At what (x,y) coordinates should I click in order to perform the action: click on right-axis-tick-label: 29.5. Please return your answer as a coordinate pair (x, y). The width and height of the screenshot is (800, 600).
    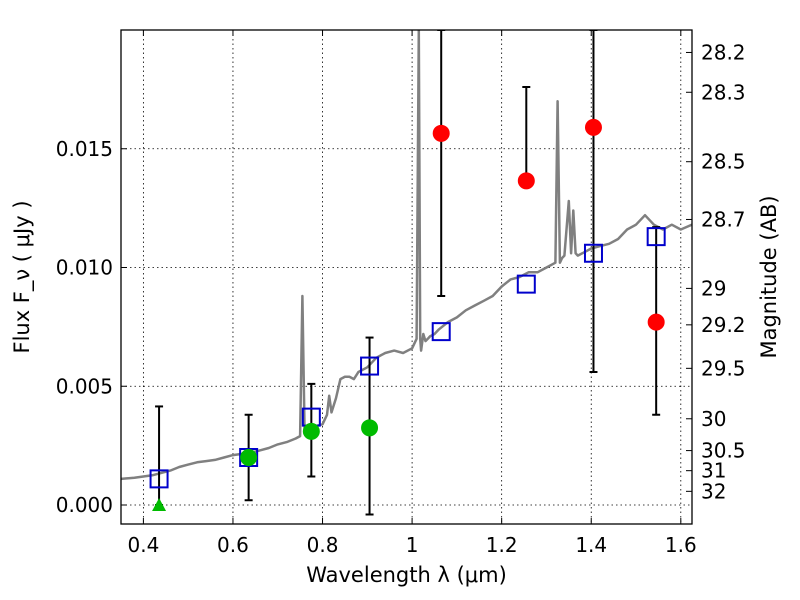
    Looking at the image, I should click on (723, 368).